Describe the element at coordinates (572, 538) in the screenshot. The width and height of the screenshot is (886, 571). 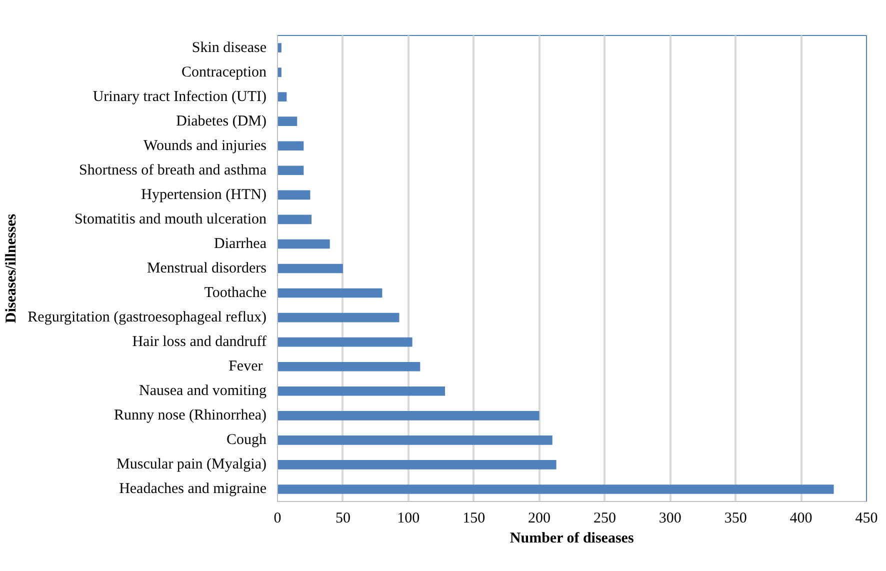
I see `x-axis-title: Number of diseases` at that location.